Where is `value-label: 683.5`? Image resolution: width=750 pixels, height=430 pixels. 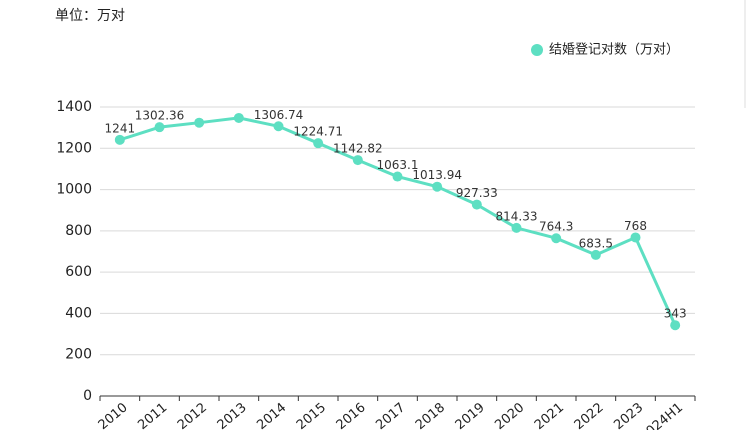
value-label: 683.5 is located at coordinates (596, 243).